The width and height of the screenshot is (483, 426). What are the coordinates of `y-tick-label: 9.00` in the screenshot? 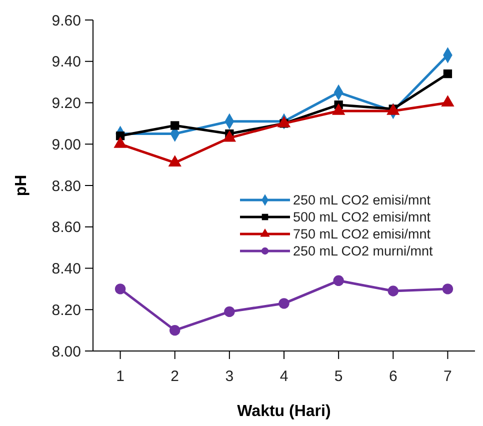 It's located at (66, 145).